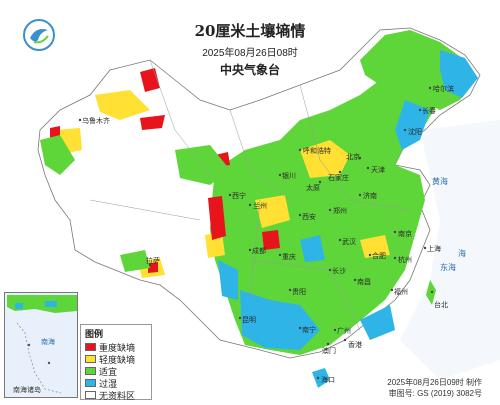 This screenshot has width=500, height=405. Describe the element at coordinates (39, 35) in the screenshot. I see `cma-logo-icon` at that location.